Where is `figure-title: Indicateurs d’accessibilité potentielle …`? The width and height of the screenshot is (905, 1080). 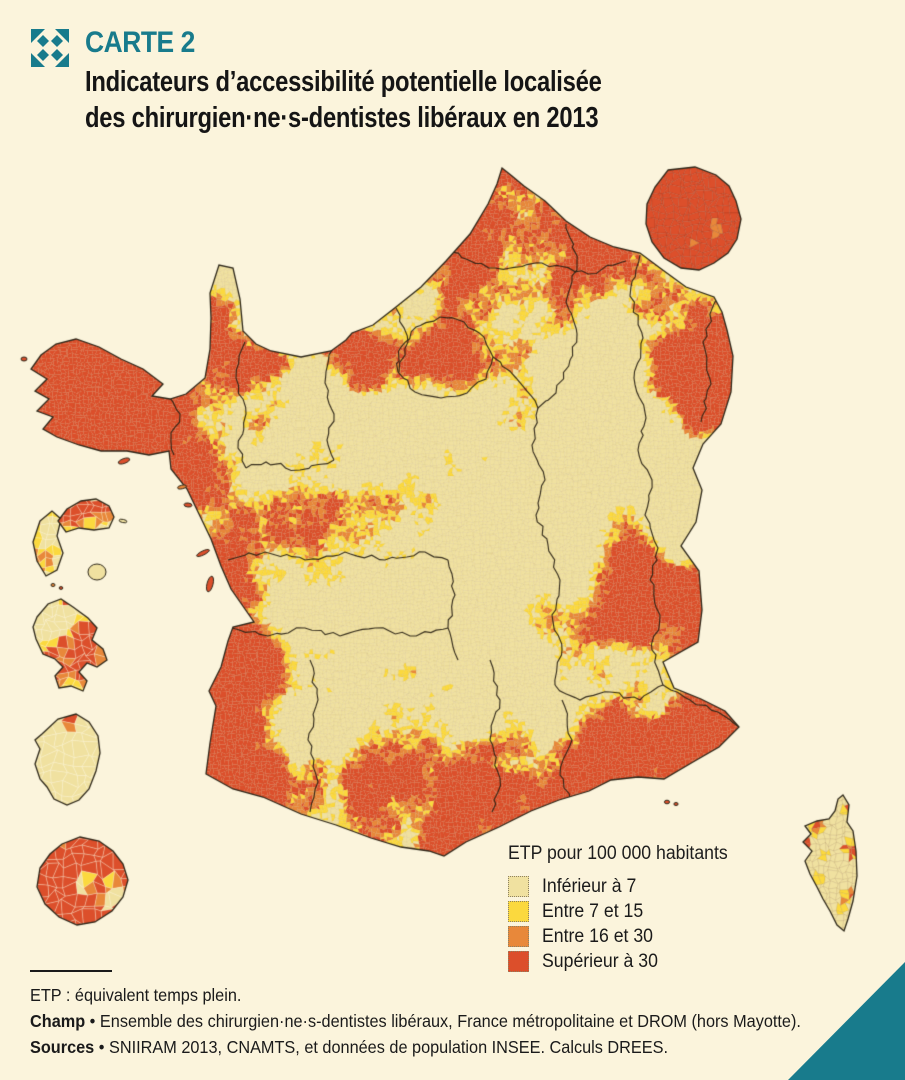
figure-title: Indicateurs d’accessibilité potentielle … is located at coordinates (343, 100).